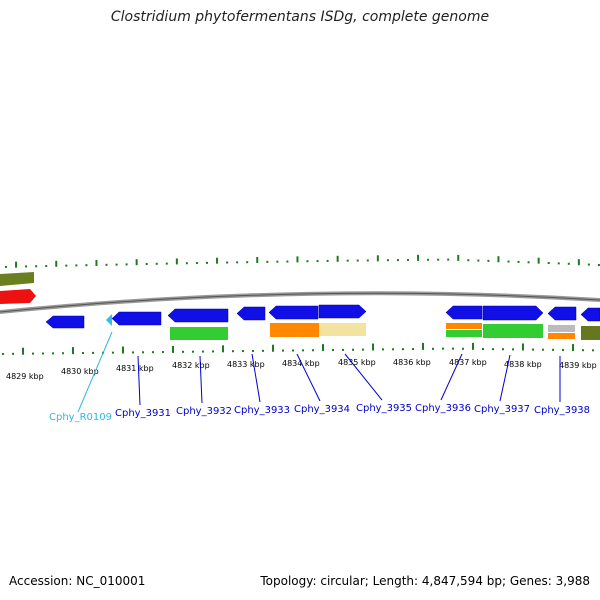 The height and width of the screenshot is (600, 600). What do you see at coordinates (80, 417) in the screenshot?
I see `gene-label-cphy-r0109: Cphy_R0109` at bounding box center [80, 417].